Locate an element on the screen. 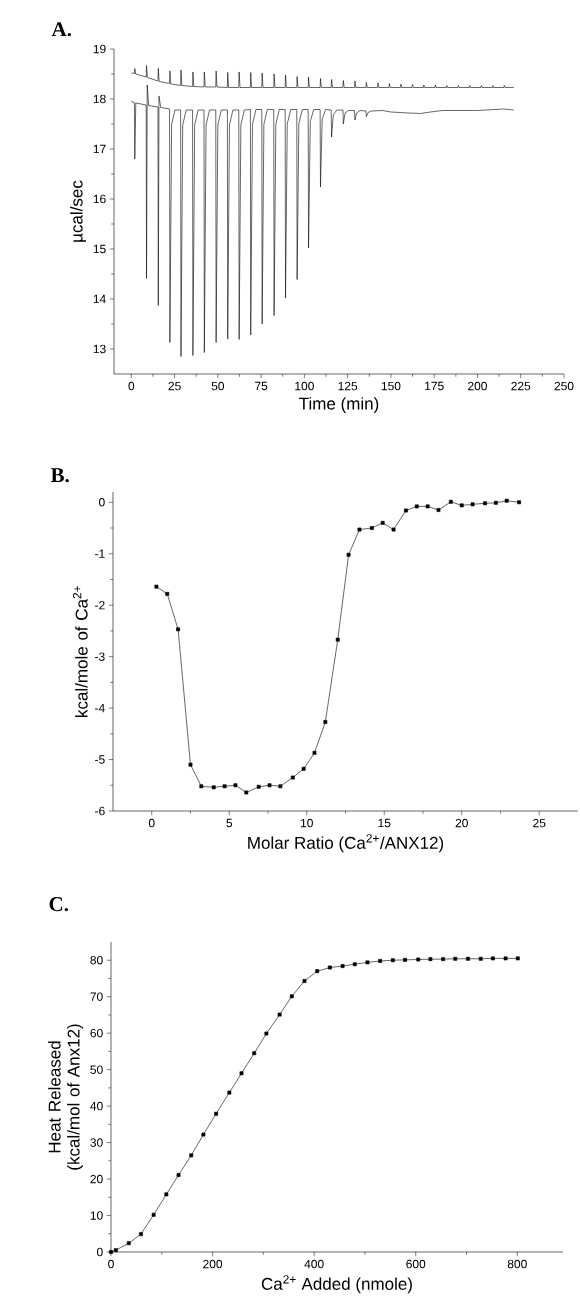 This screenshot has height=1313, width=580. x-tick-label: 15 is located at coordinates (384, 823).